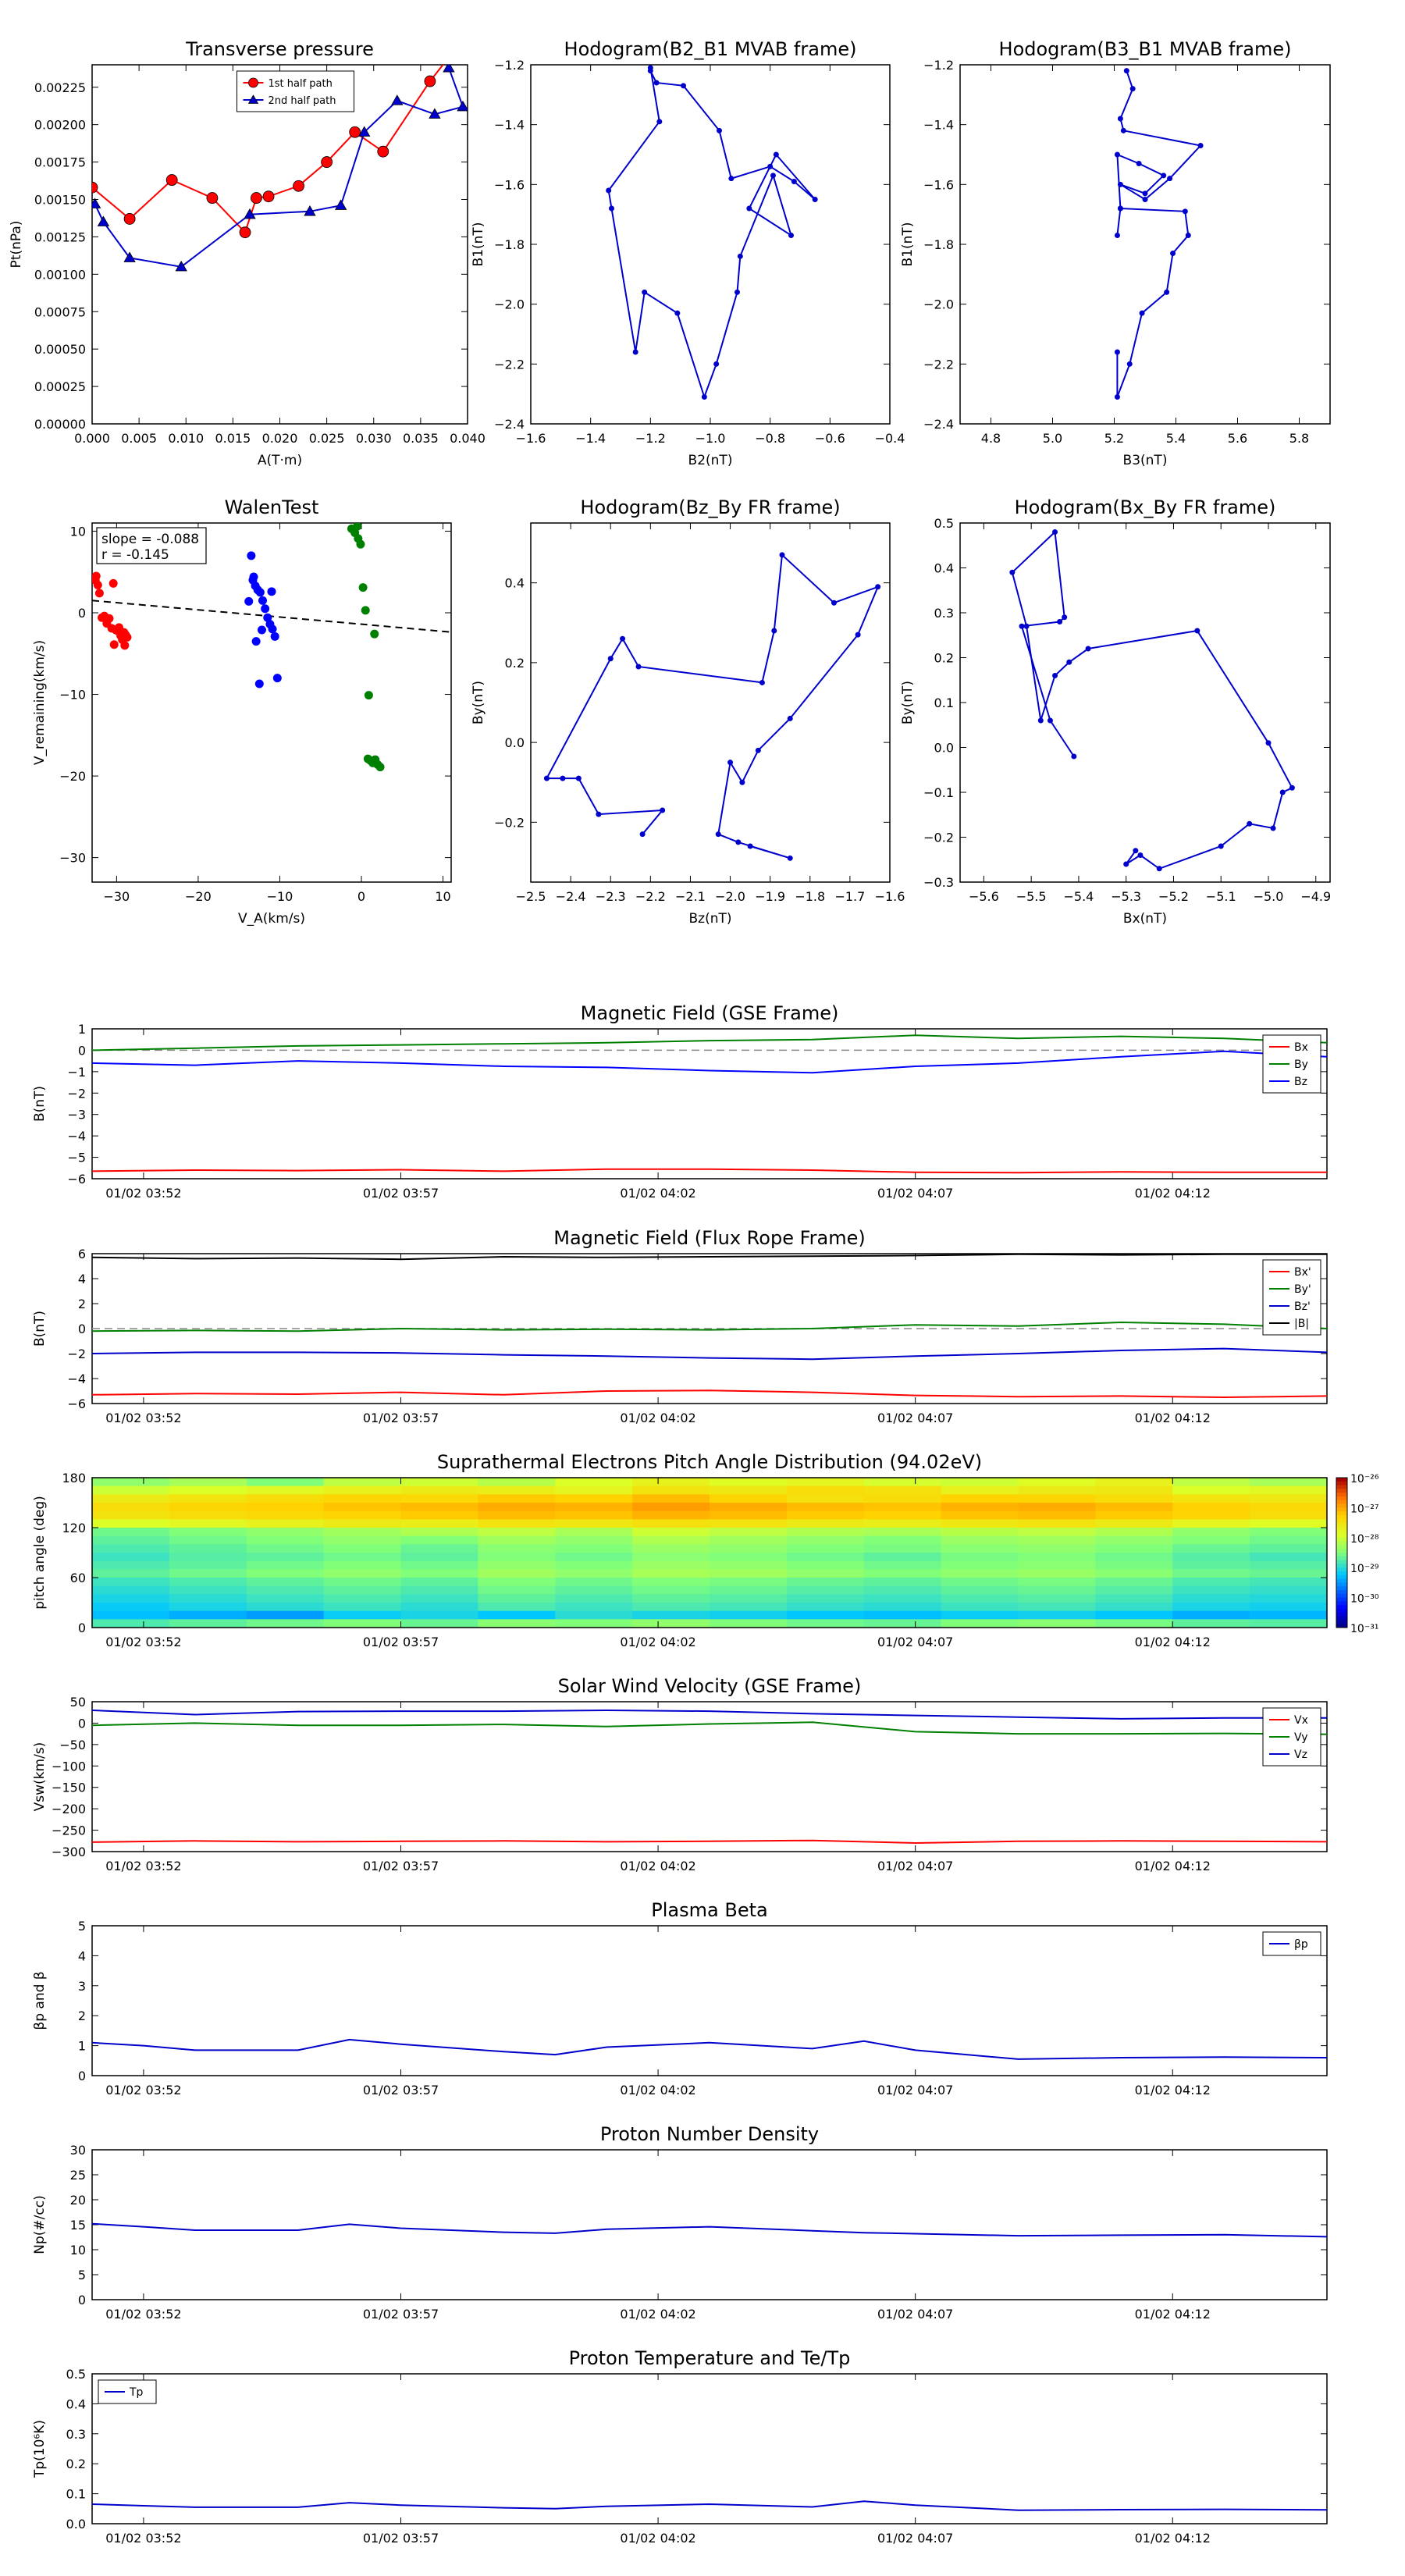  I want to click on y-tick-label: −0.2, so click(939, 838).